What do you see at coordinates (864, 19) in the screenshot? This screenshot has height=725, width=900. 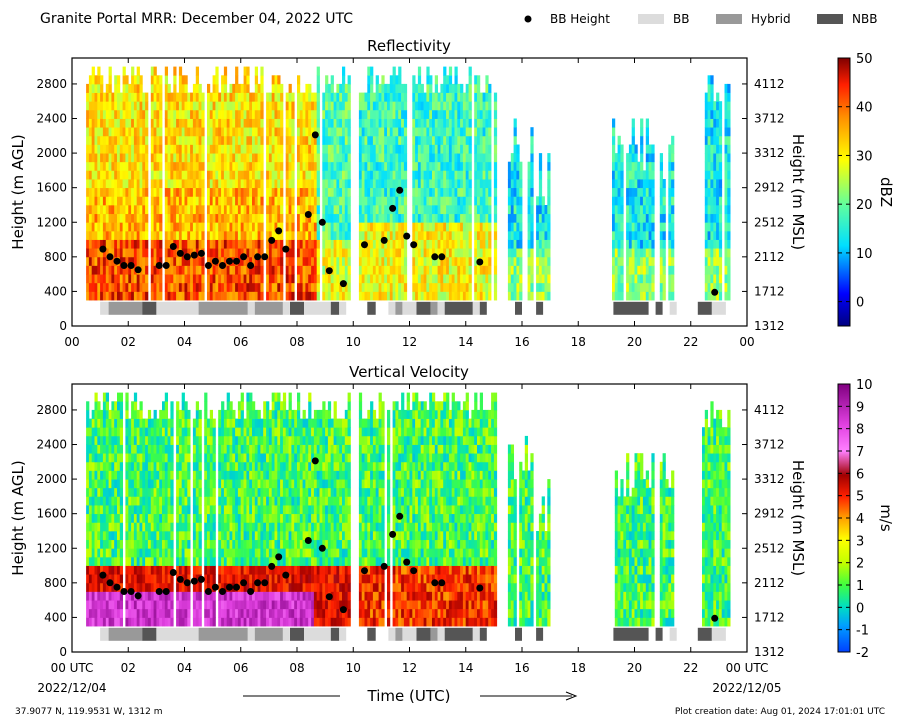 I see `legend-label: NBB` at bounding box center [864, 19].